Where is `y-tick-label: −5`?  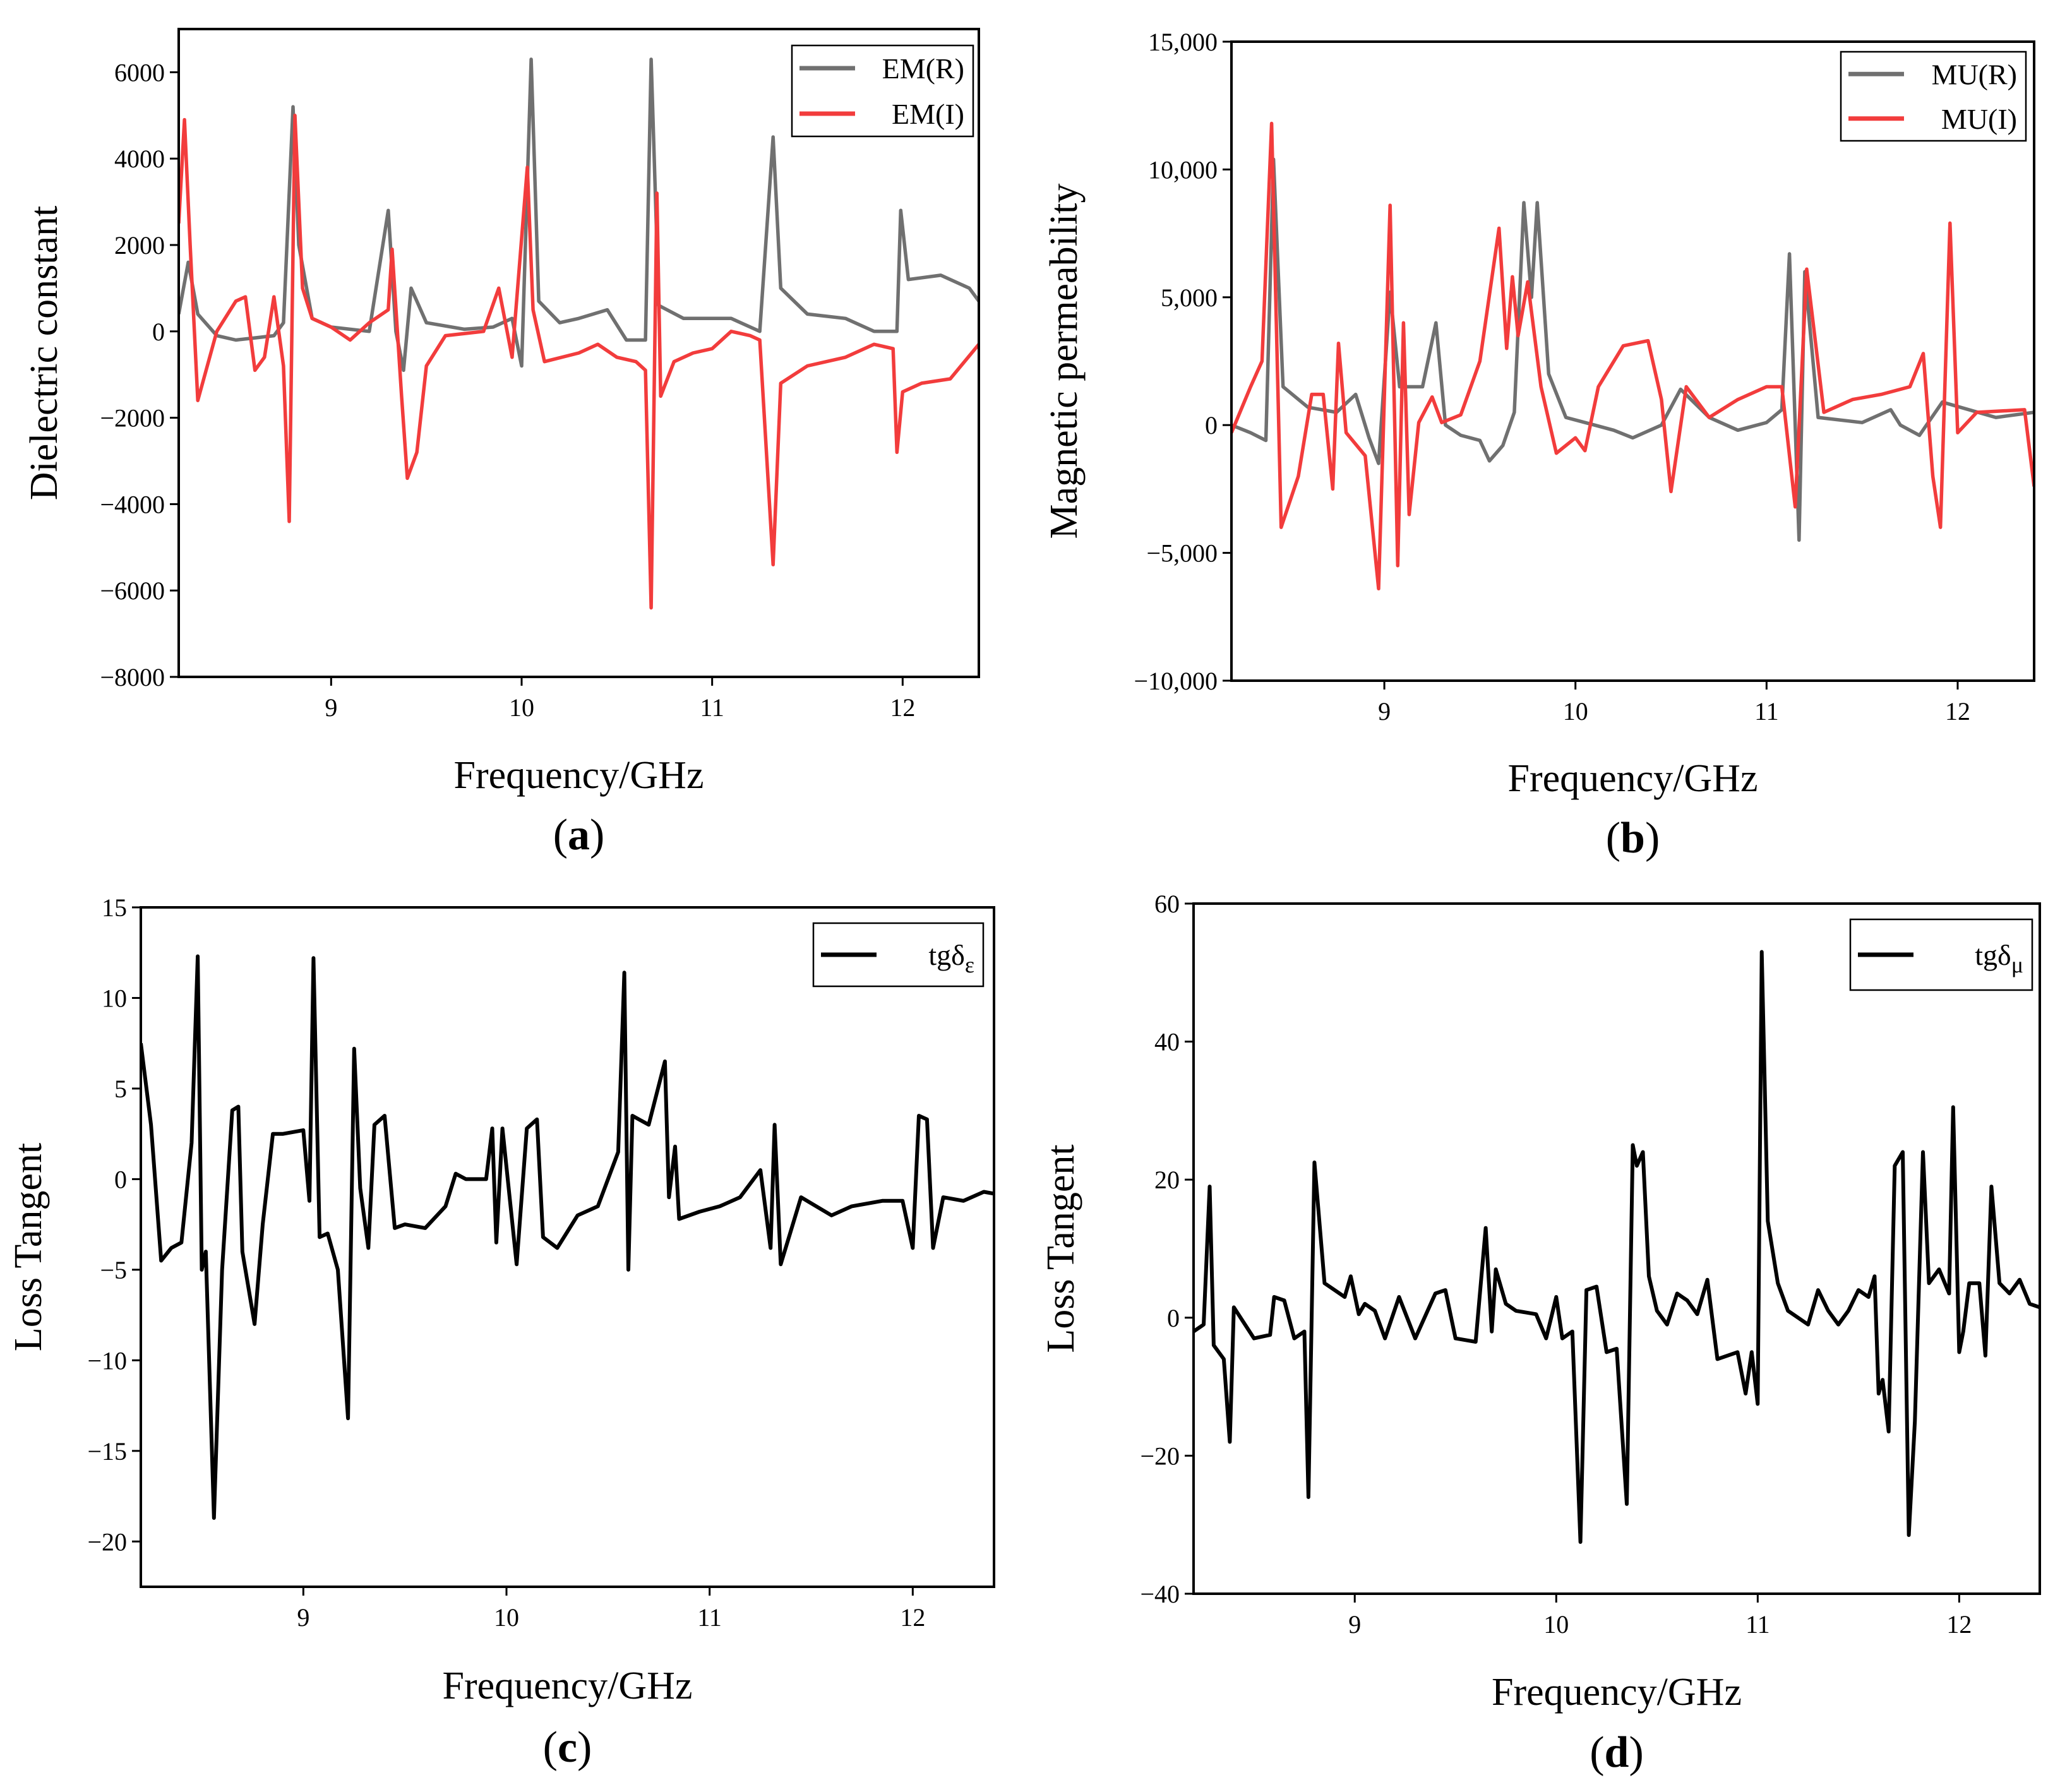
y-tick-label: −5 is located at coordinates (113, 1270).